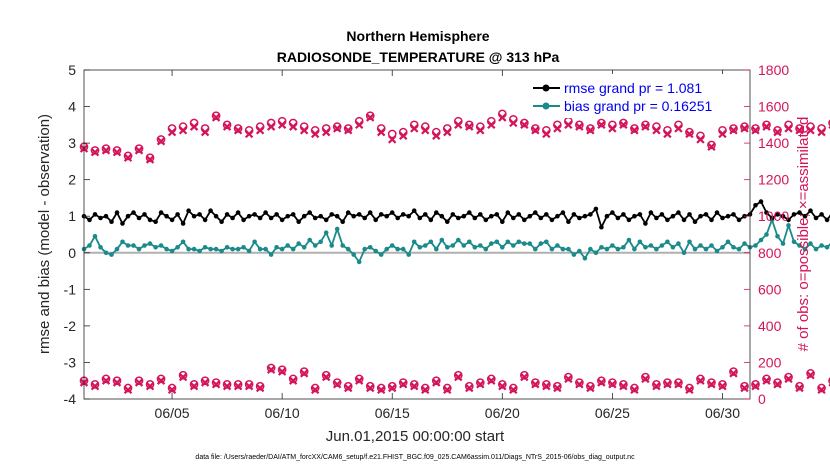  Describe the element at coordinates (770, 289) in the screenshot. I see `y-right-tick-label: 600` at that location.